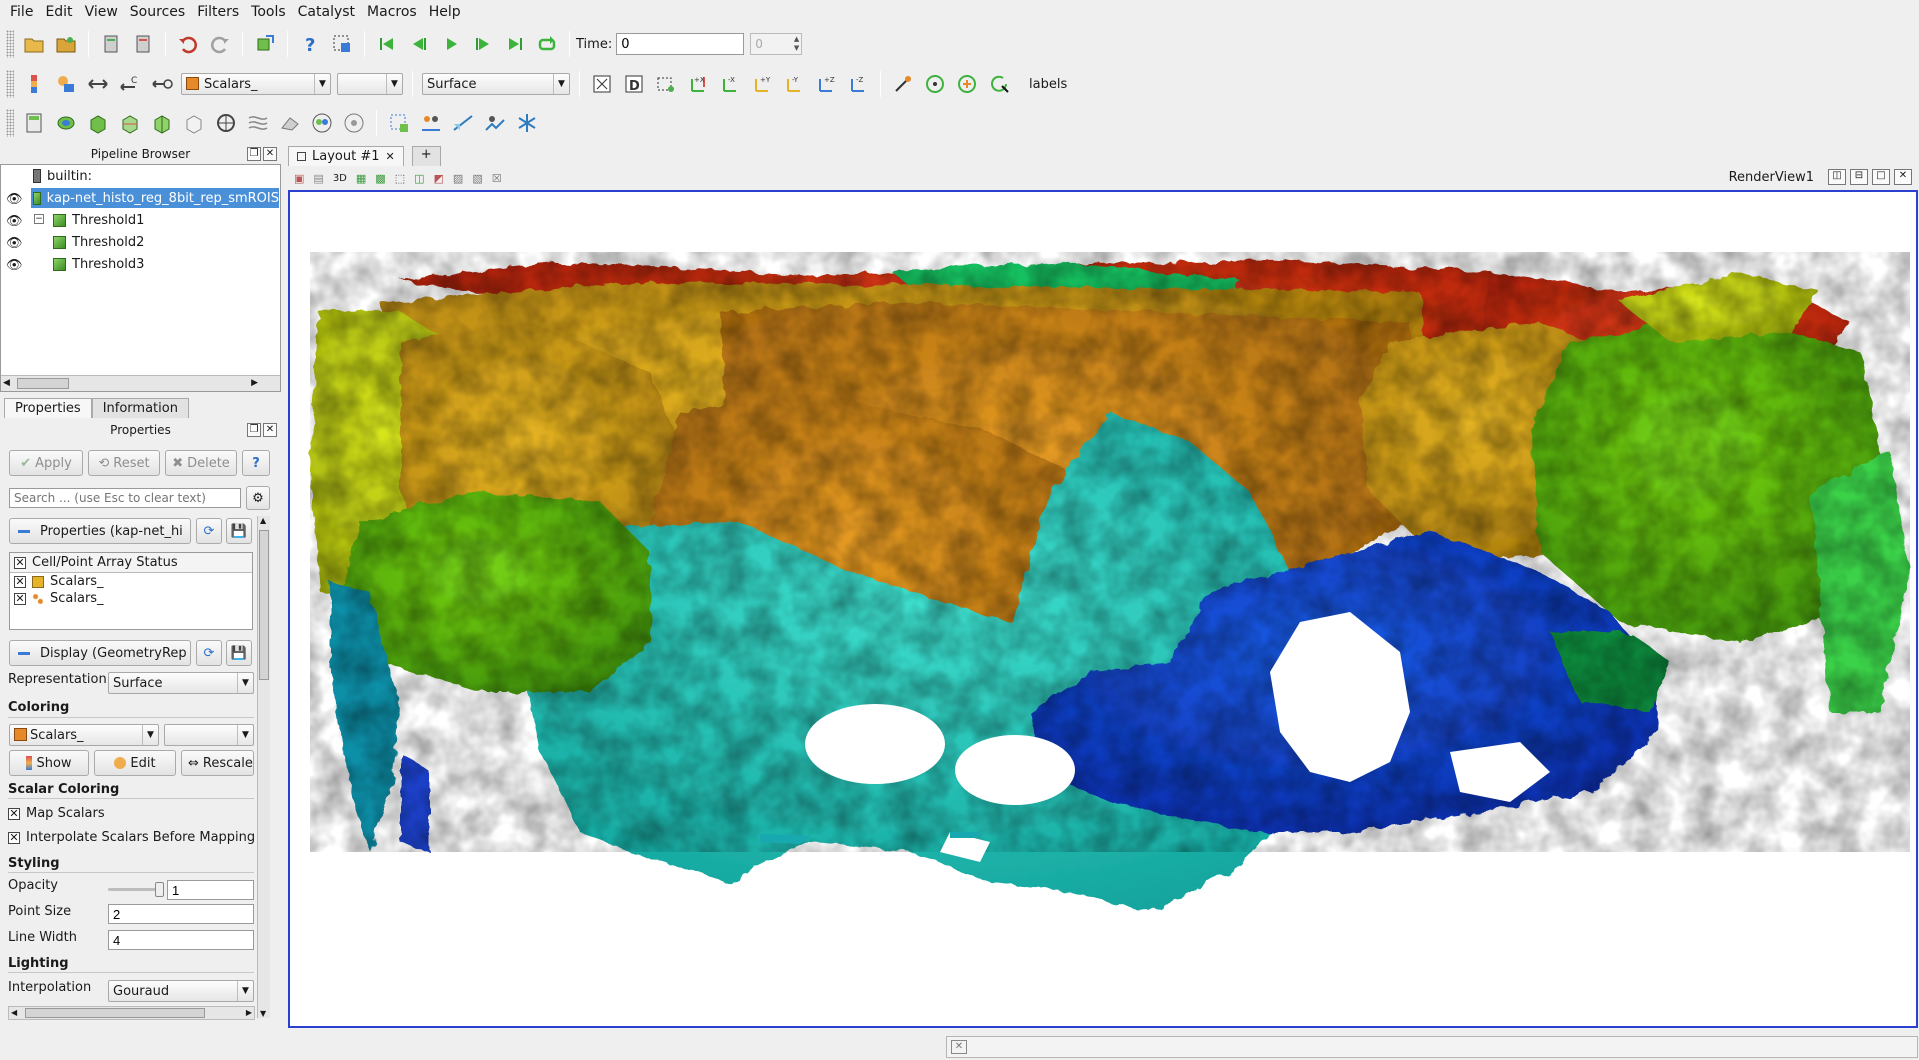 The image size is (1919, 1060). I want to click on reset-center-button, so click(967, 84).